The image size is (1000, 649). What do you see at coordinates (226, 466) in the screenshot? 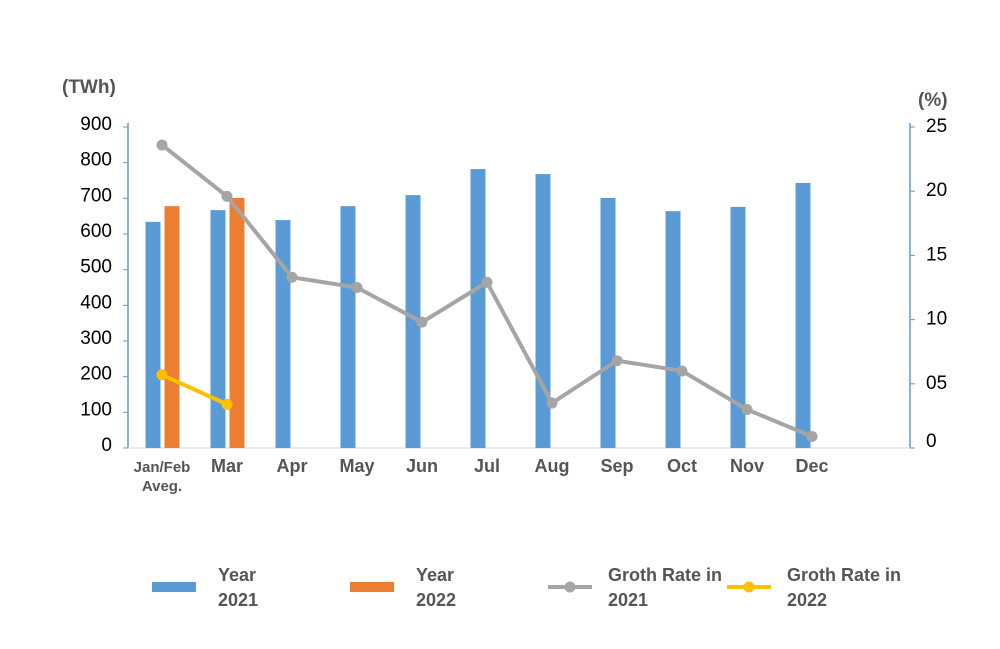
I see `x-tick-label: Mar` at bounding box center [226, 466].